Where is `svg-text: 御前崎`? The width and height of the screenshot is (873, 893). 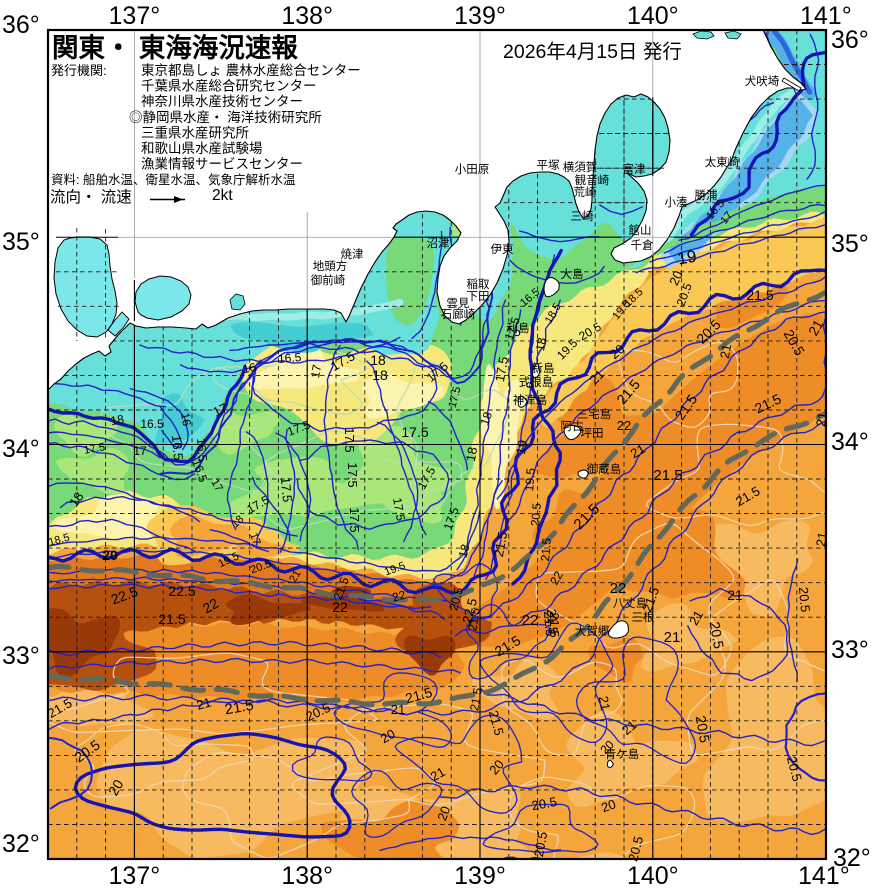
svg-text: 御前崎 is located at coordinates (328, 280).